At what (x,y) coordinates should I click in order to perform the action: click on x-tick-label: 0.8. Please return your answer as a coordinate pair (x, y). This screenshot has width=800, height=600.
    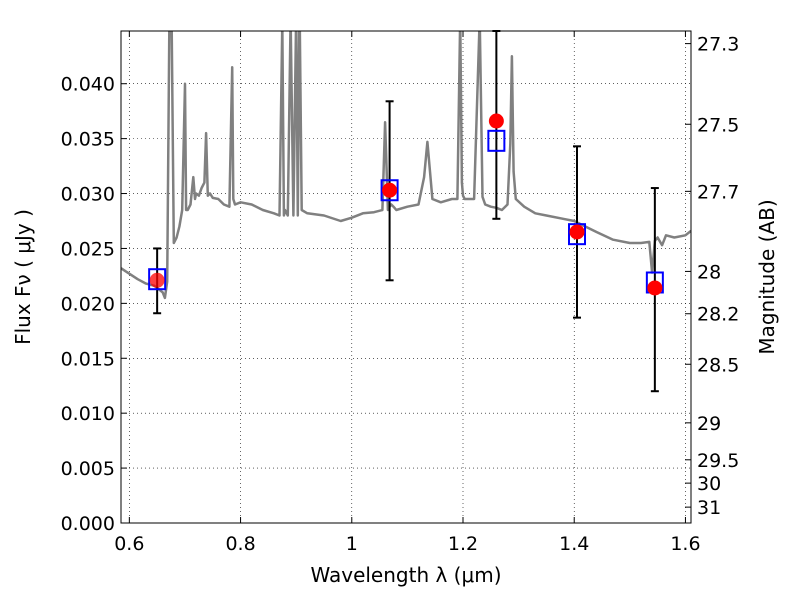
    Looking at the image, I should click on (240, 544).